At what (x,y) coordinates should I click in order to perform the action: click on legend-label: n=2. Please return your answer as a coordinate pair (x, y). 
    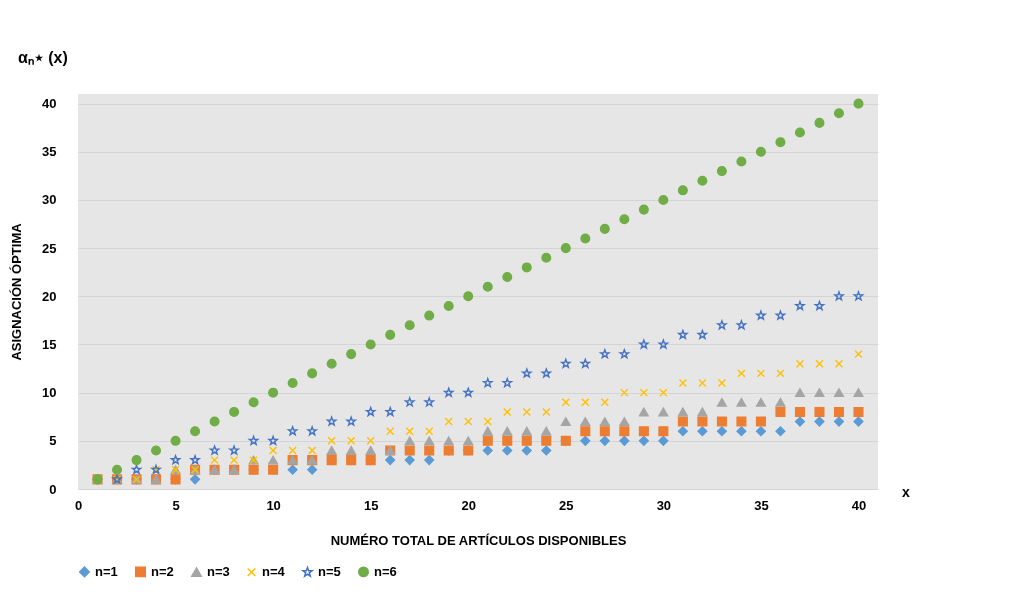
    Looking at the image, I should click on (162, 571).